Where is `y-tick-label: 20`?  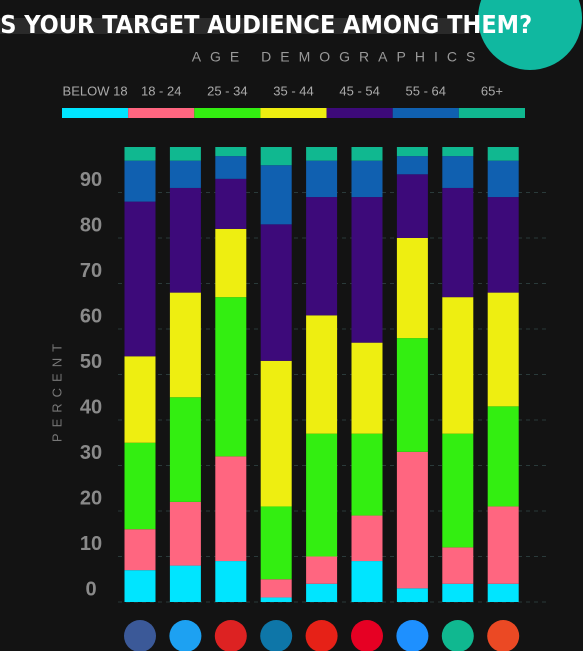
y-tick-label: 20 is located at coordinates (91, 498).